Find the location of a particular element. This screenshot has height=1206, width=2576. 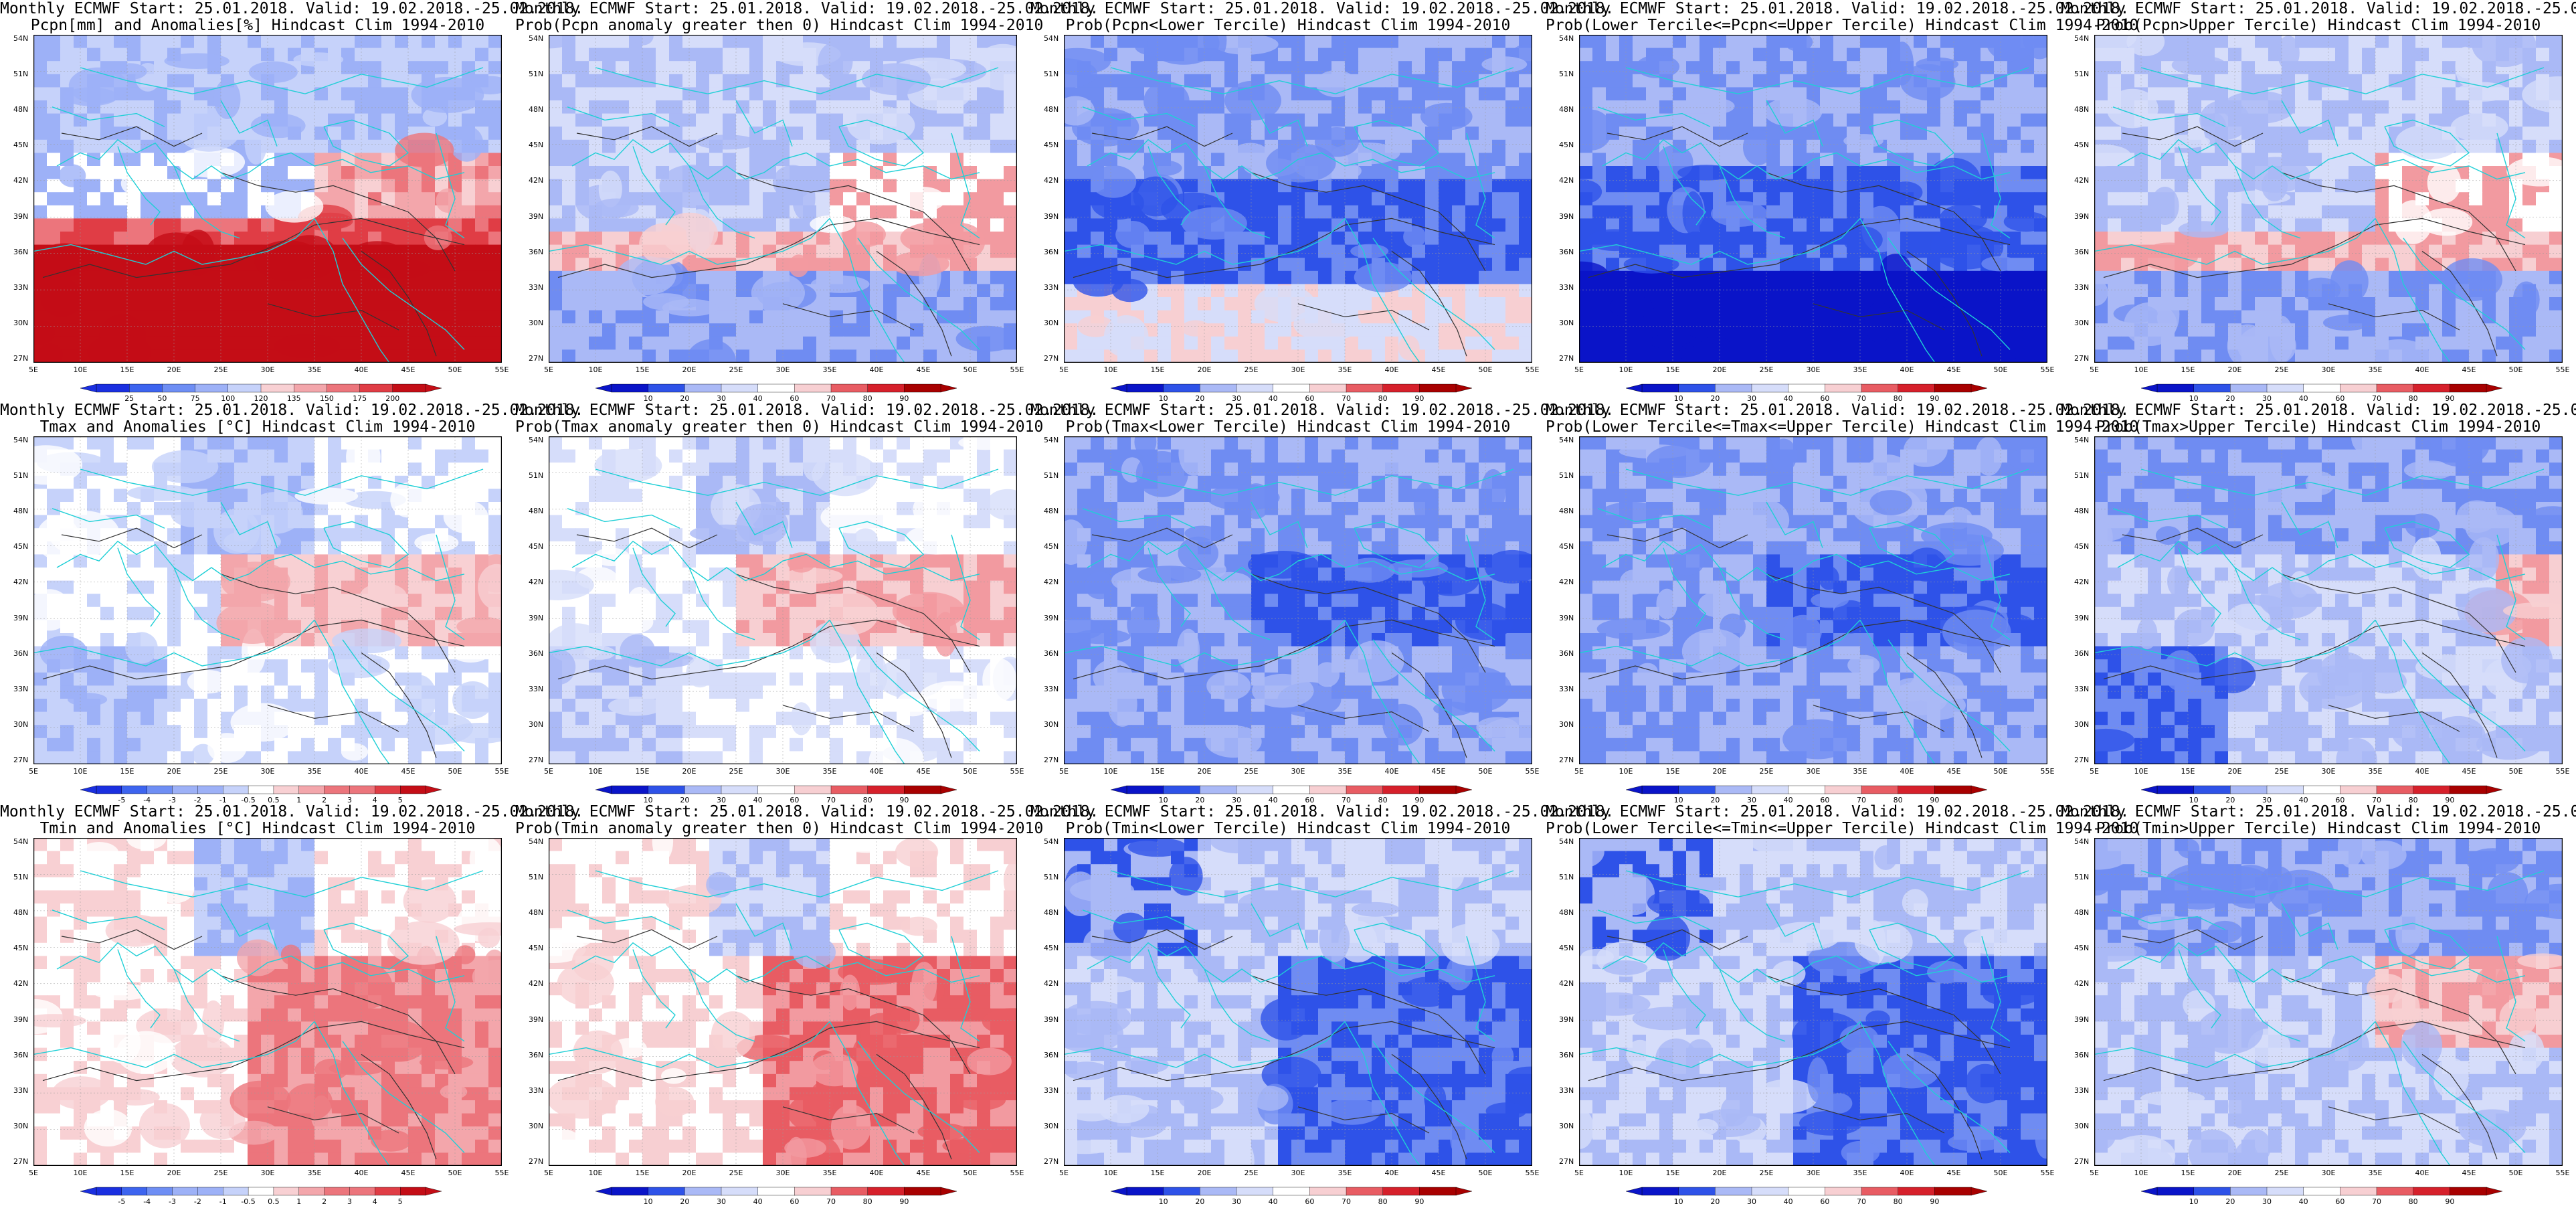

colorbar-label: 10 is located at coordinates (2194, 1201).